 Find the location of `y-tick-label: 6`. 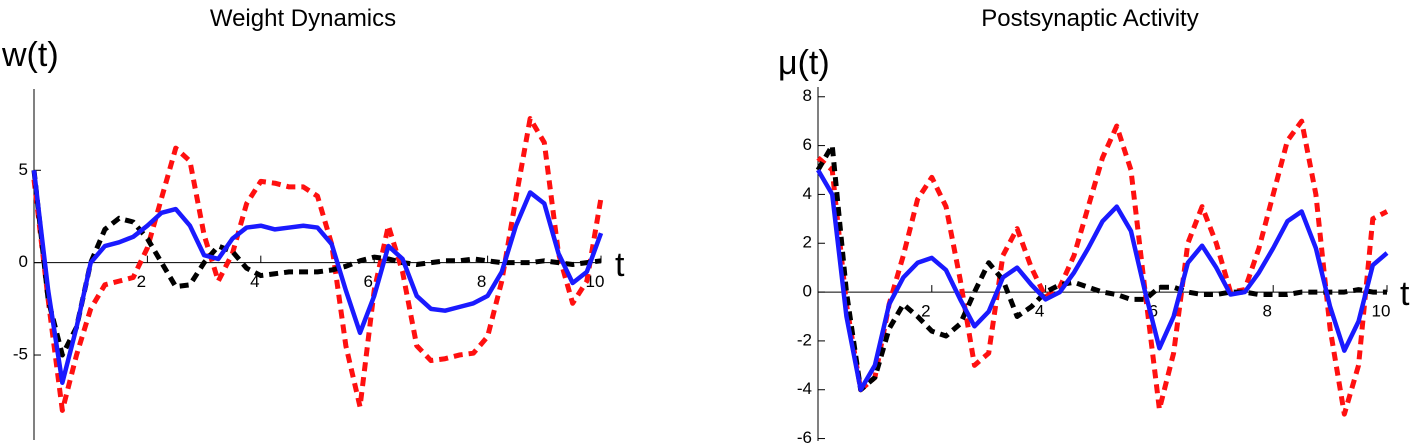

y-tick-label: 6 is located at coordinates (807, 144).